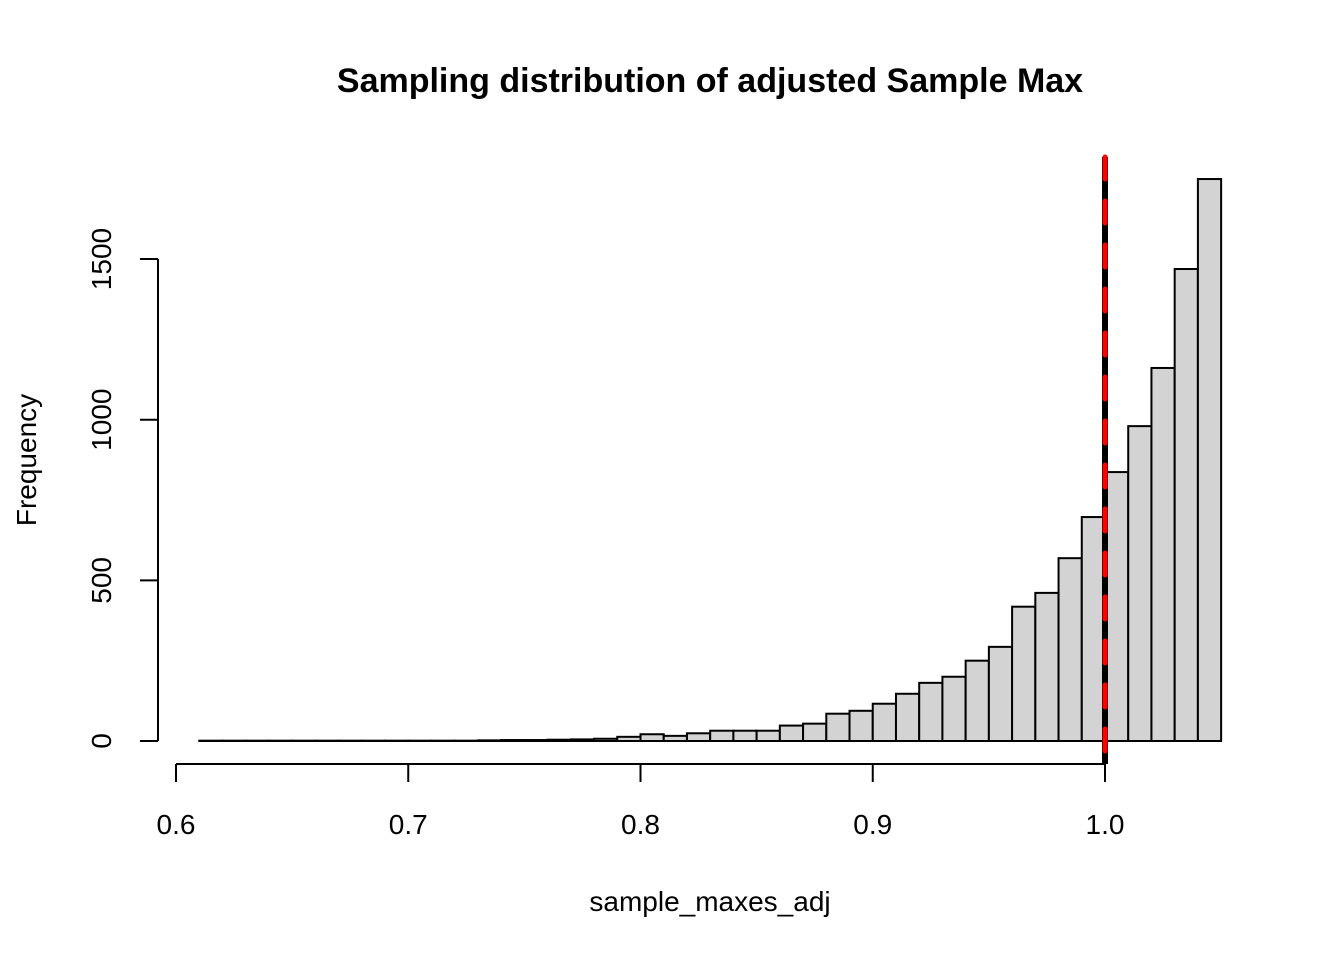 This screenshot has height=960, width=1344. I want to click on x-axis-label: sample_maxes_adj, so click(709, 901).